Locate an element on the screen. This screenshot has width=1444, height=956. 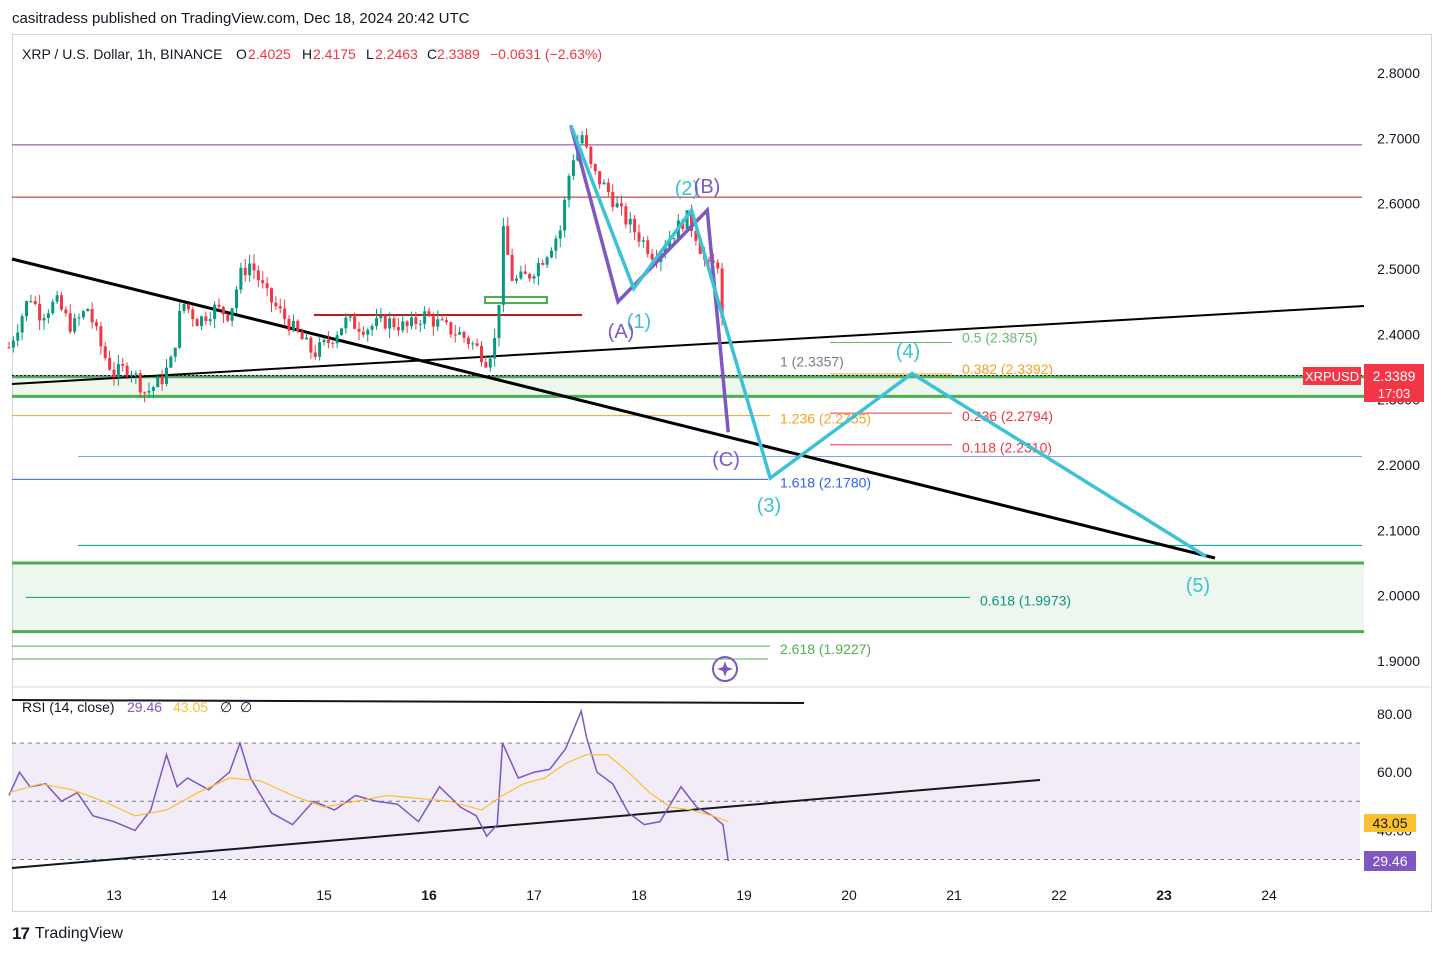
price-tick: 2.7000 is located at coordinates (1398, 138).